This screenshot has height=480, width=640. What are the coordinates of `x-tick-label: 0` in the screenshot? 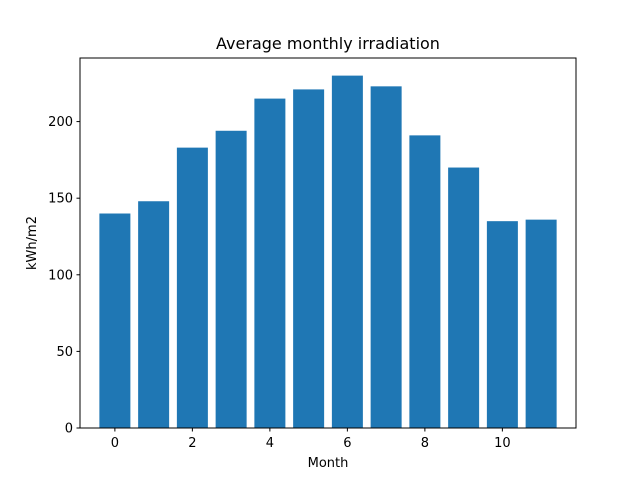 It's located at (115, 443).